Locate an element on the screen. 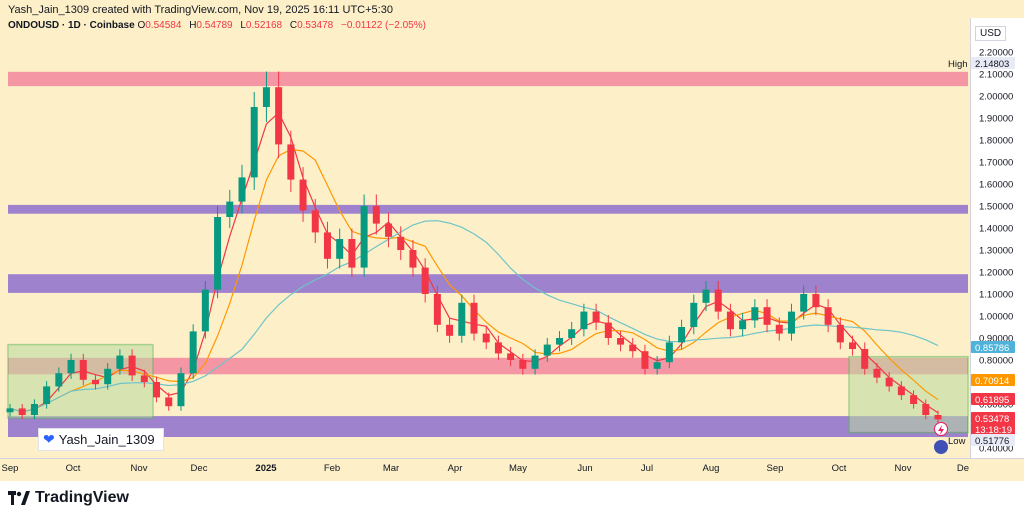 The image size is (1024, 521). currency-button: USD is located at coordinates (991, 33).